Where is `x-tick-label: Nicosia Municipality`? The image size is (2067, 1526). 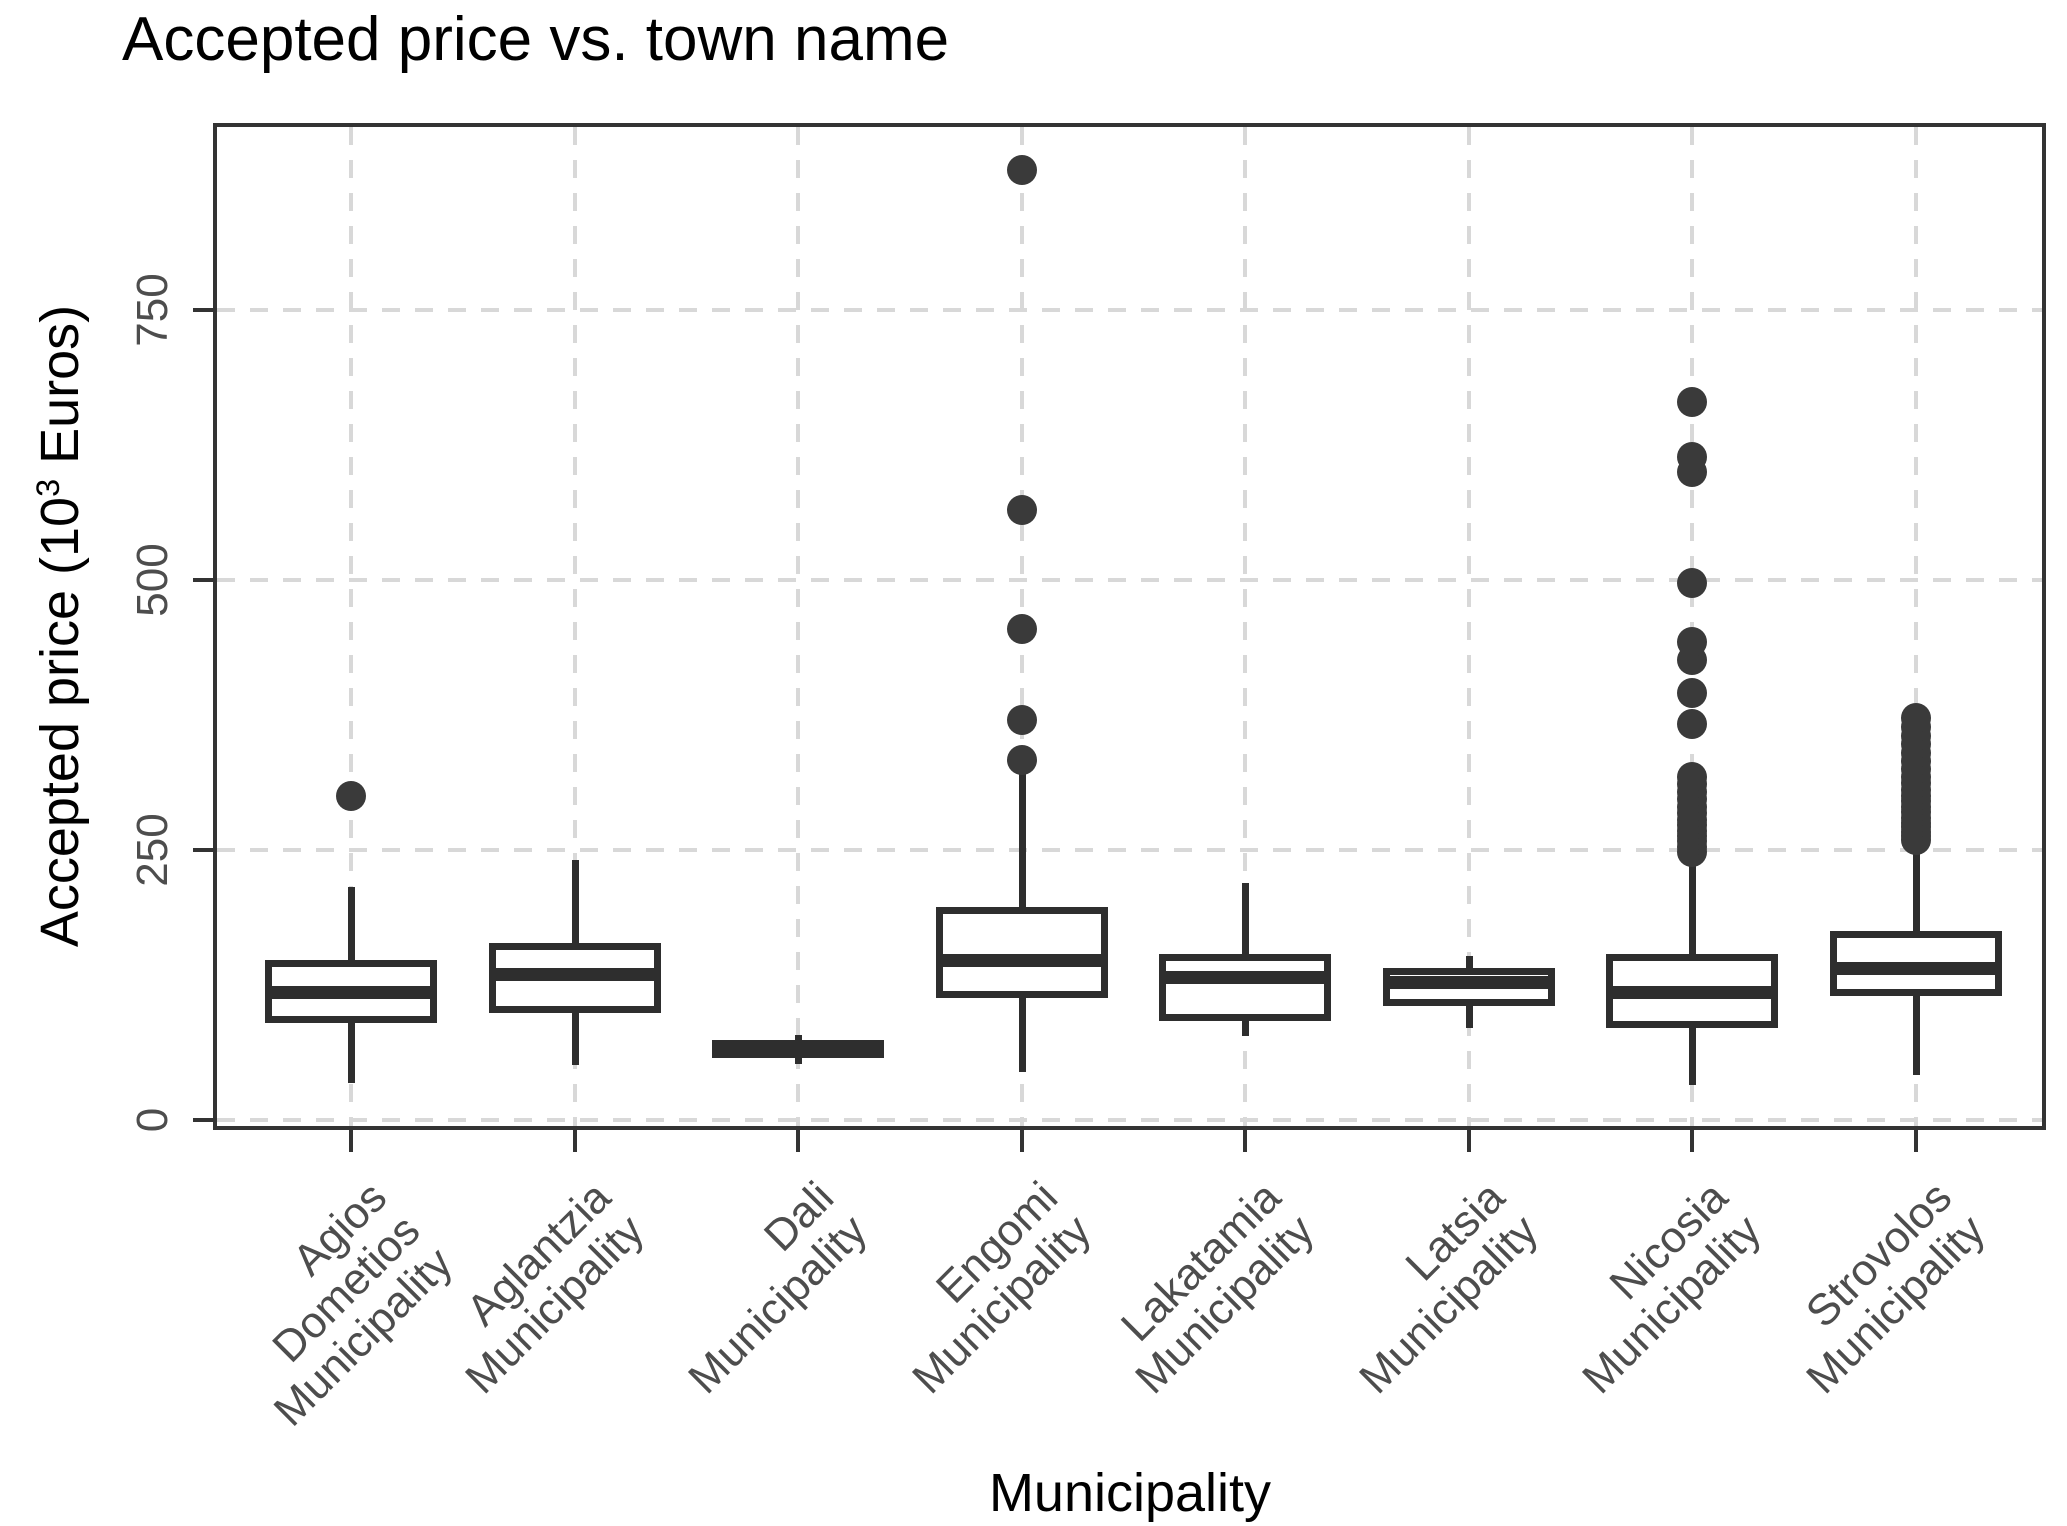 x-tick-label: Nicosia Municipality is located at coordinates (1672, 1287).